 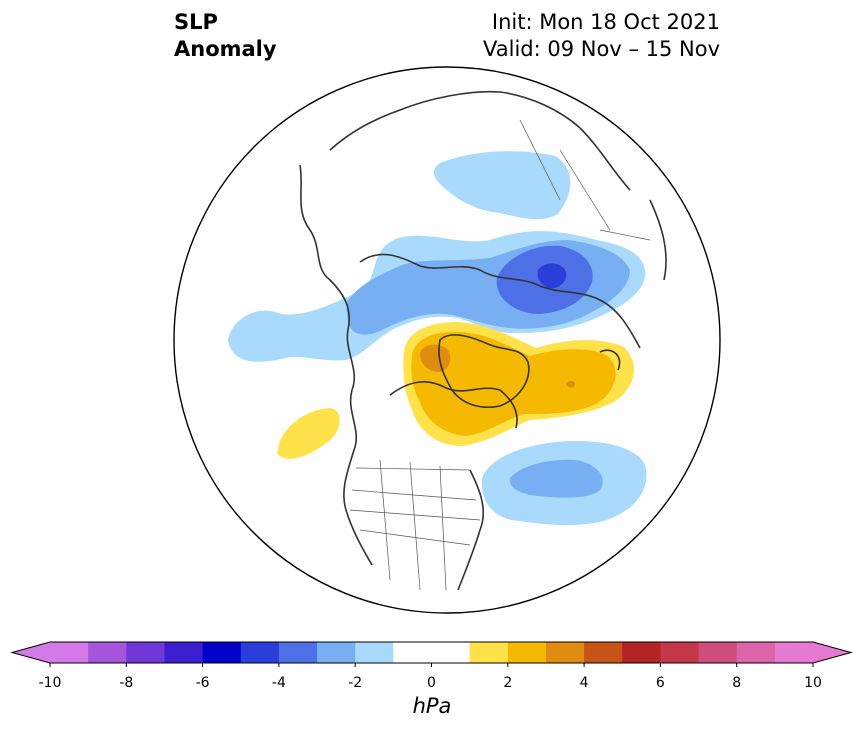 What do you see at coordinates (126, 683) in the screenshot?
I see `colorbar-tick-label: -8` at bounding box center [126, 683].